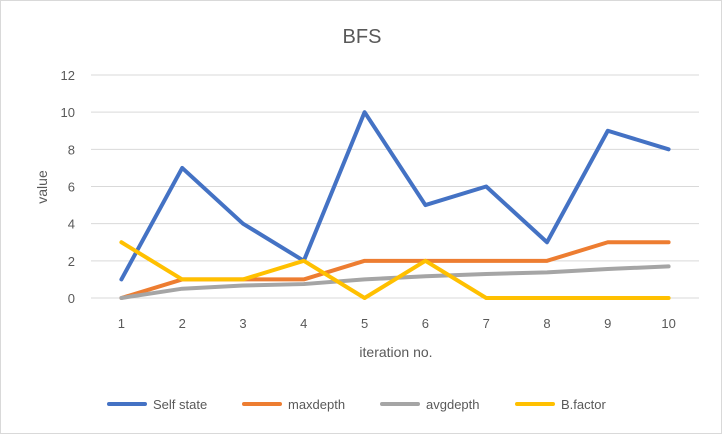 The width and height of the screenshot is (722, 434). Describe the element at coordinates (180, 404) in the screenshot. I see `legend-label-self-state: Self state` at that location.